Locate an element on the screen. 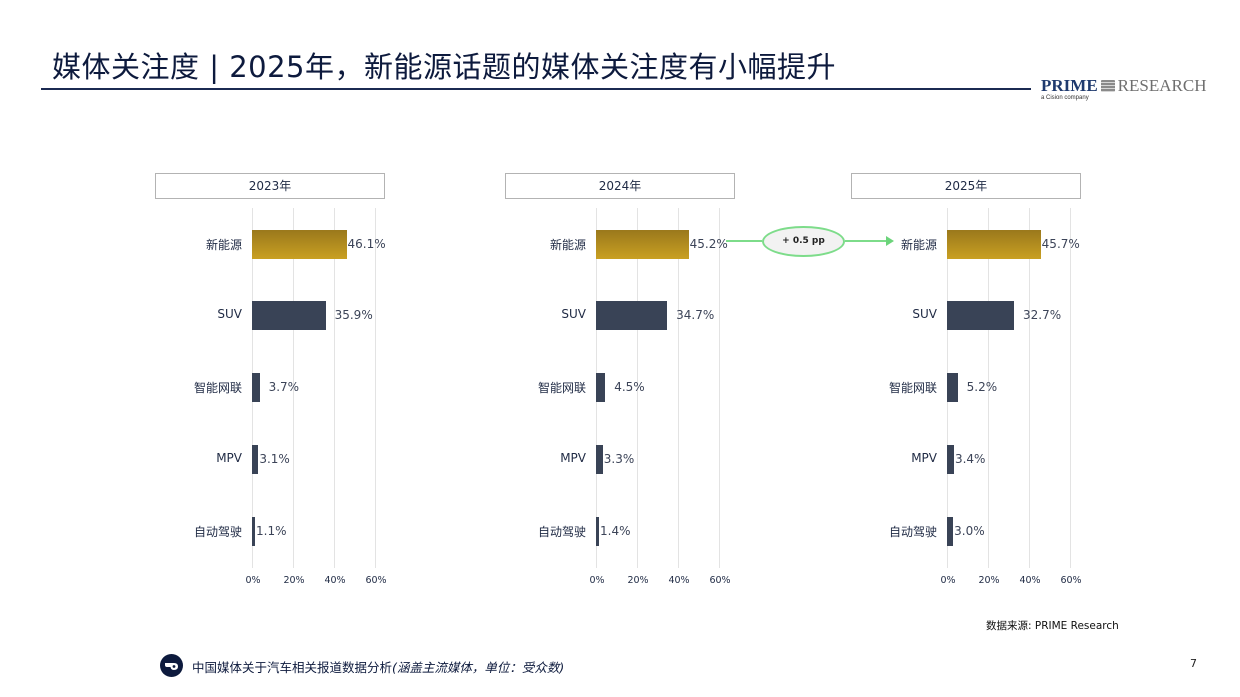 This screenshot has height=697, width=1240. value-label: 32.7% is located at coordinates (1042, 315).